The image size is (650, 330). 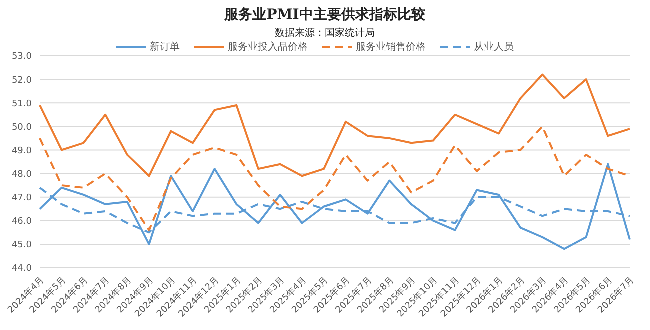 I want to click on chart-subtitle: 数据来源：国家统计局, so click(x=325, y=33).